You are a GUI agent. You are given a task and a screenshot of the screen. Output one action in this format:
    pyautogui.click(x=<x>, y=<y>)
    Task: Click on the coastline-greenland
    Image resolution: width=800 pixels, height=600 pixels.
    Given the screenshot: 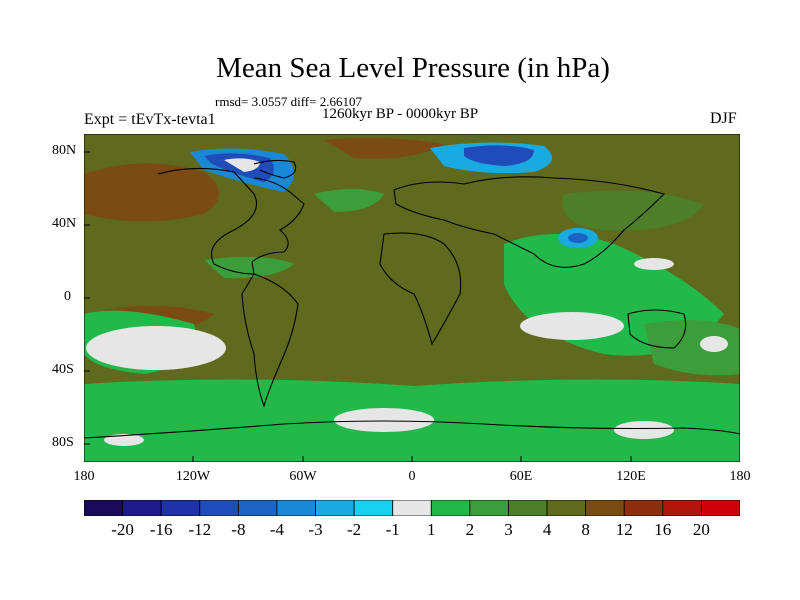 What is the action you would take?
    pyautogui.click(x=275, y=169)
    